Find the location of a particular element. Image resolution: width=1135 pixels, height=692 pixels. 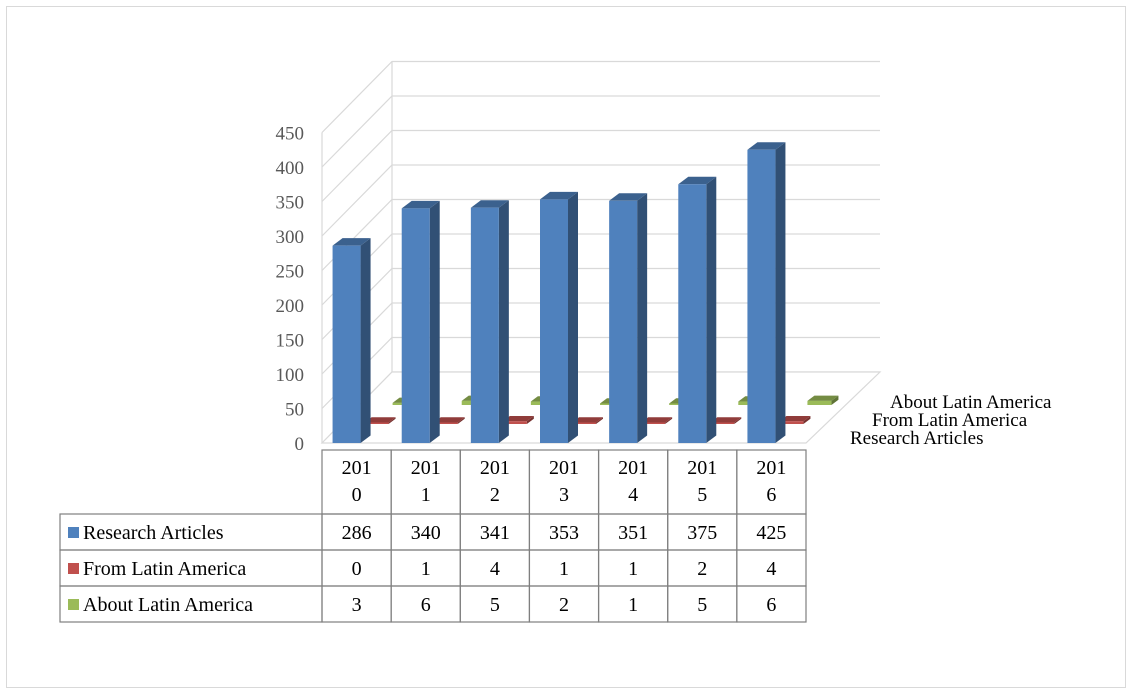

category-label: 0 is located at coordinates (357, 495).